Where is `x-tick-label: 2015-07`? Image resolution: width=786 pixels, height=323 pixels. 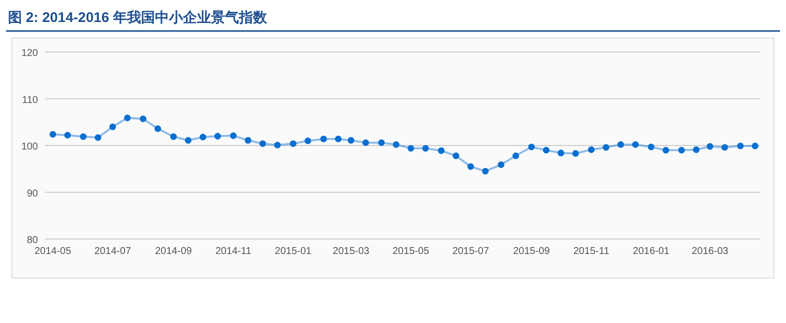 x-tick-label: 2015-07 is located at coordinates (471, 251).